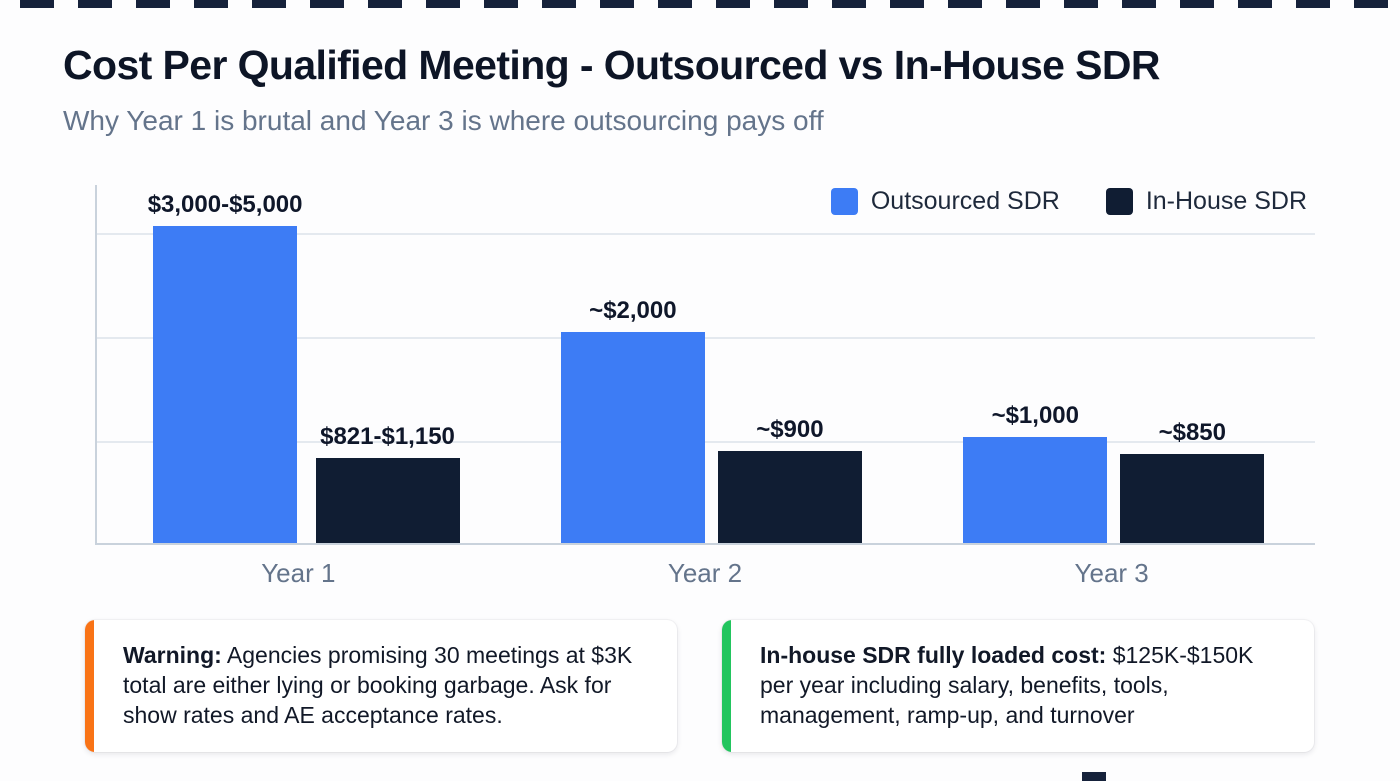 This screenshot has width=1400, height=781. I want to click on bottom-tick-mark, so click(1094, 776).